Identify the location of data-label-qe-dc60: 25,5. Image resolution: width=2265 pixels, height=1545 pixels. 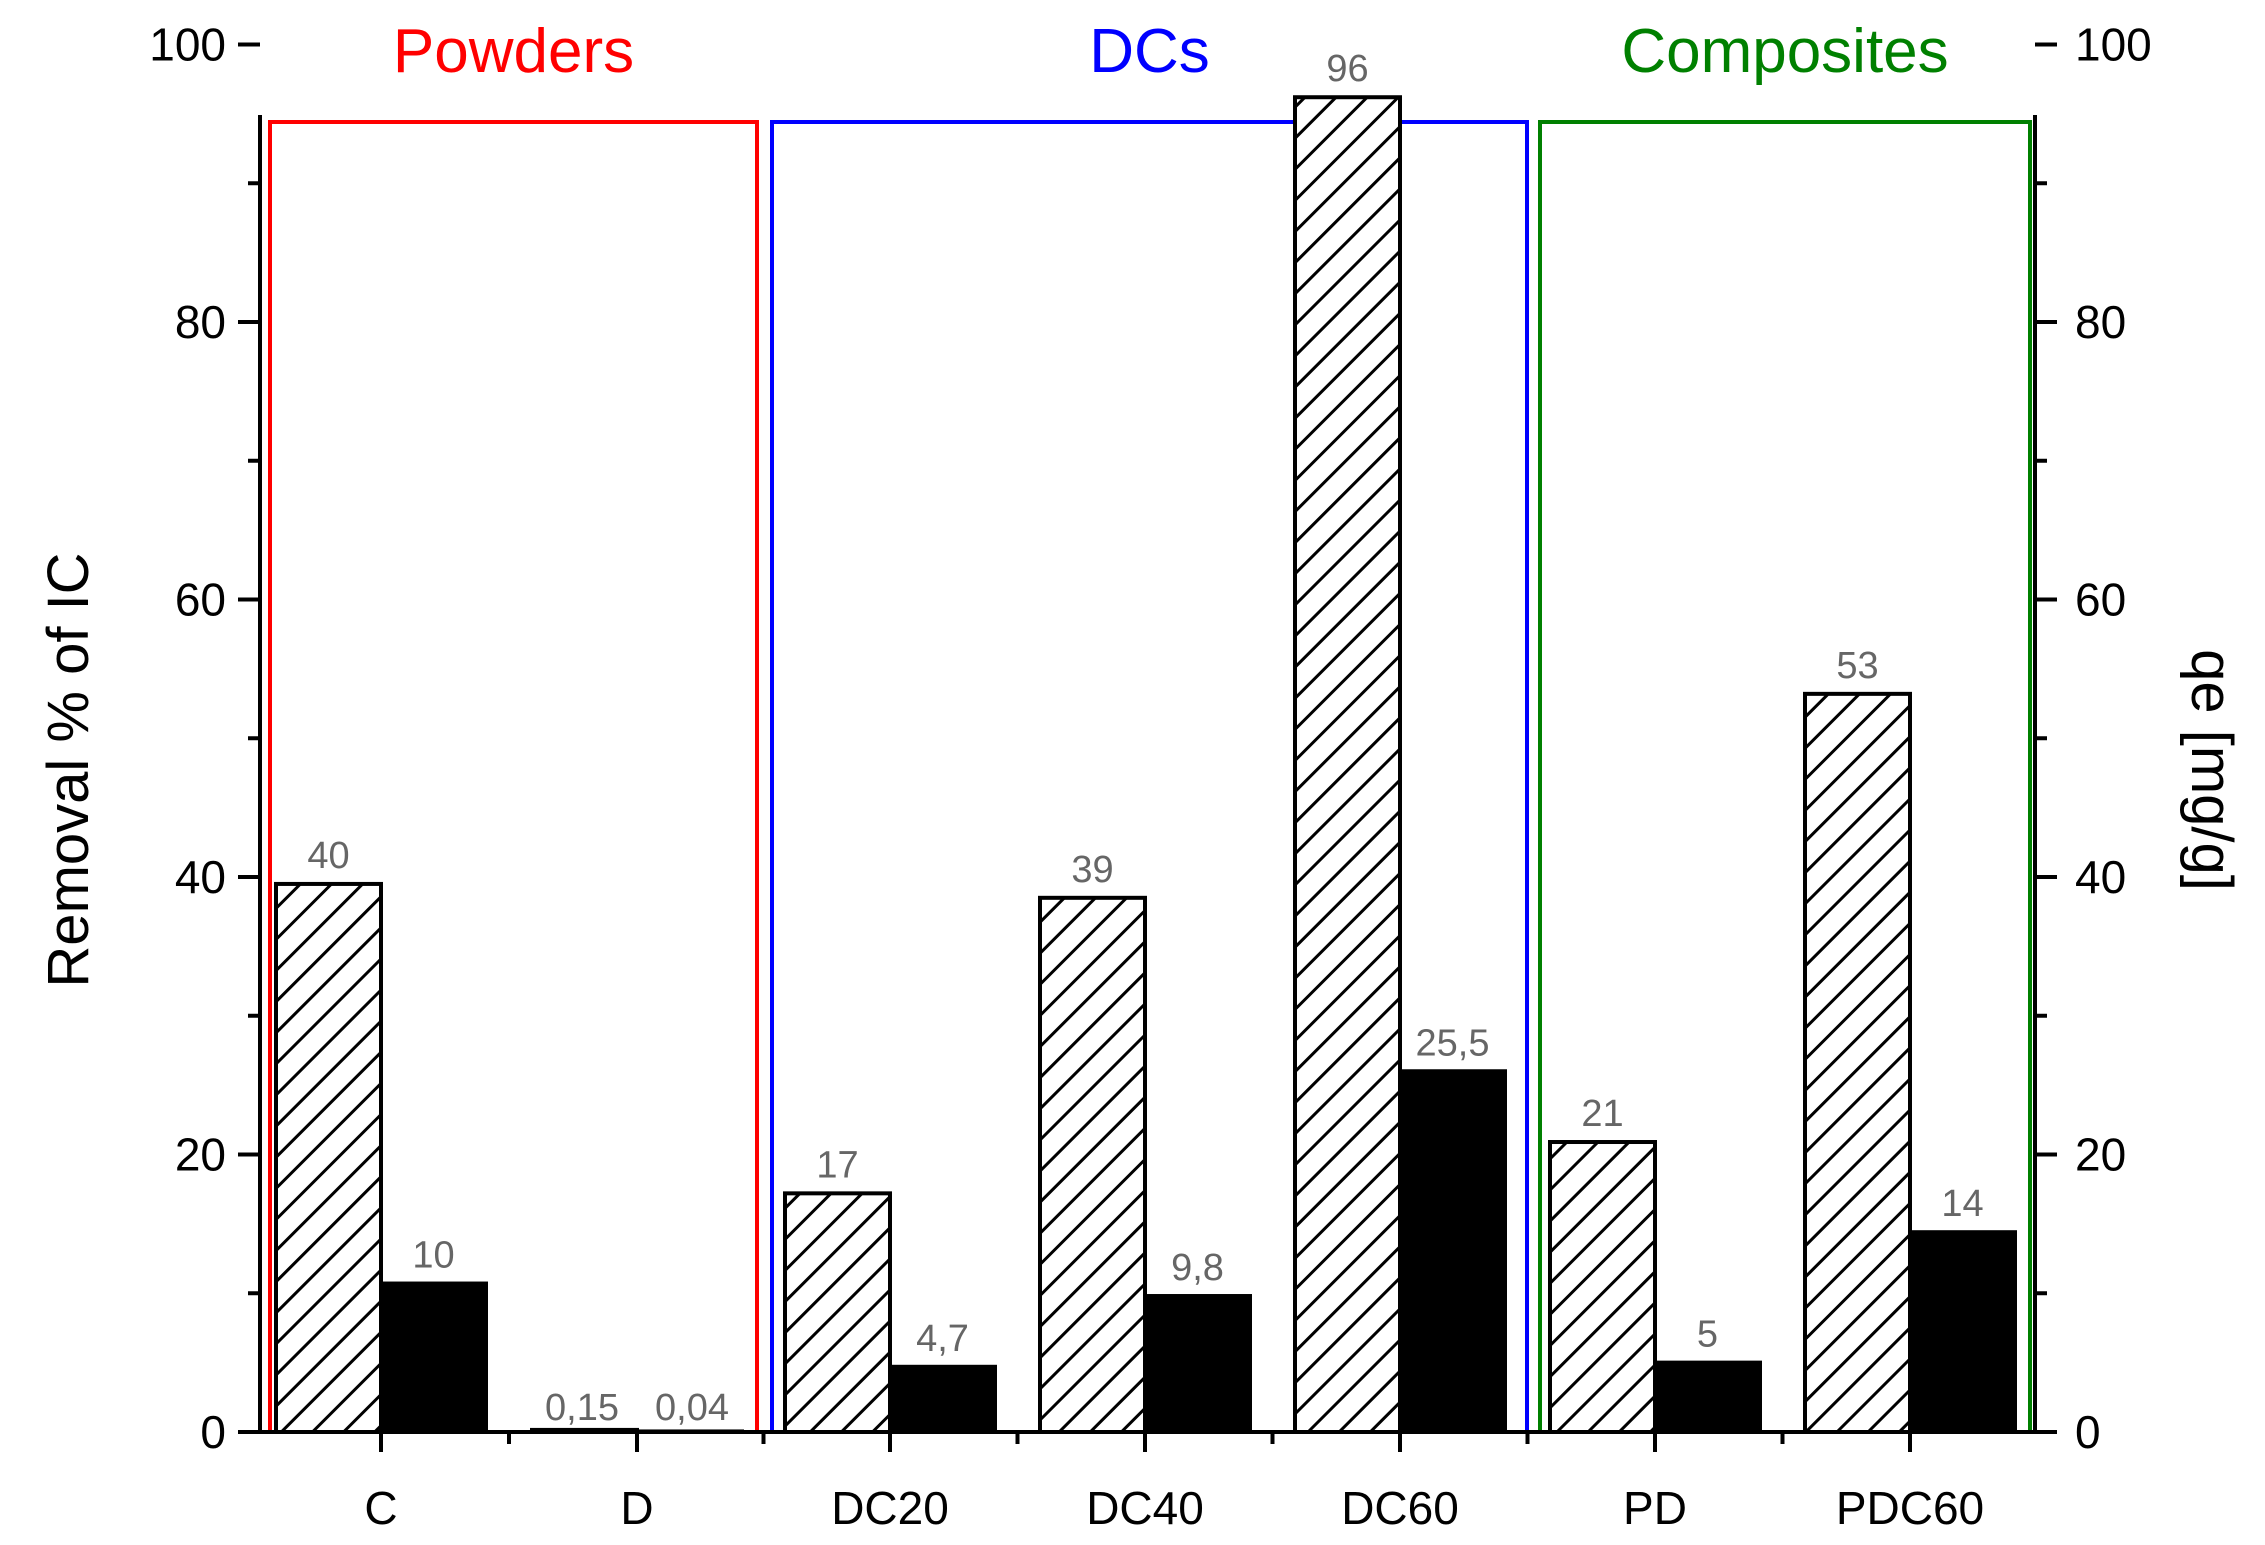
(1453, 1043).